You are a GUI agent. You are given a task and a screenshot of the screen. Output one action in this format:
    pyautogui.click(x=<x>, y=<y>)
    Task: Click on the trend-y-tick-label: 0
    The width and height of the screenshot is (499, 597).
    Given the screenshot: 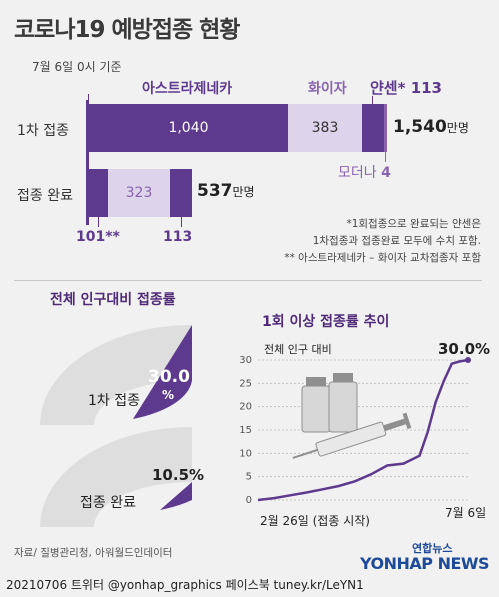 What is the action you would take?
    pyautogui.click(x=249, y=500)
    